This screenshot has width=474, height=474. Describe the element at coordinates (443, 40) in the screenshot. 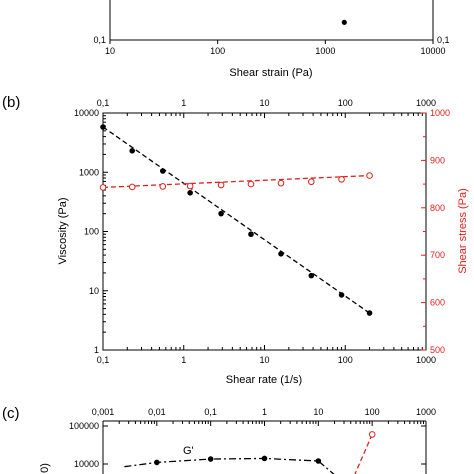

I see `panel-a-y2tick-label: 0,1` at that location.